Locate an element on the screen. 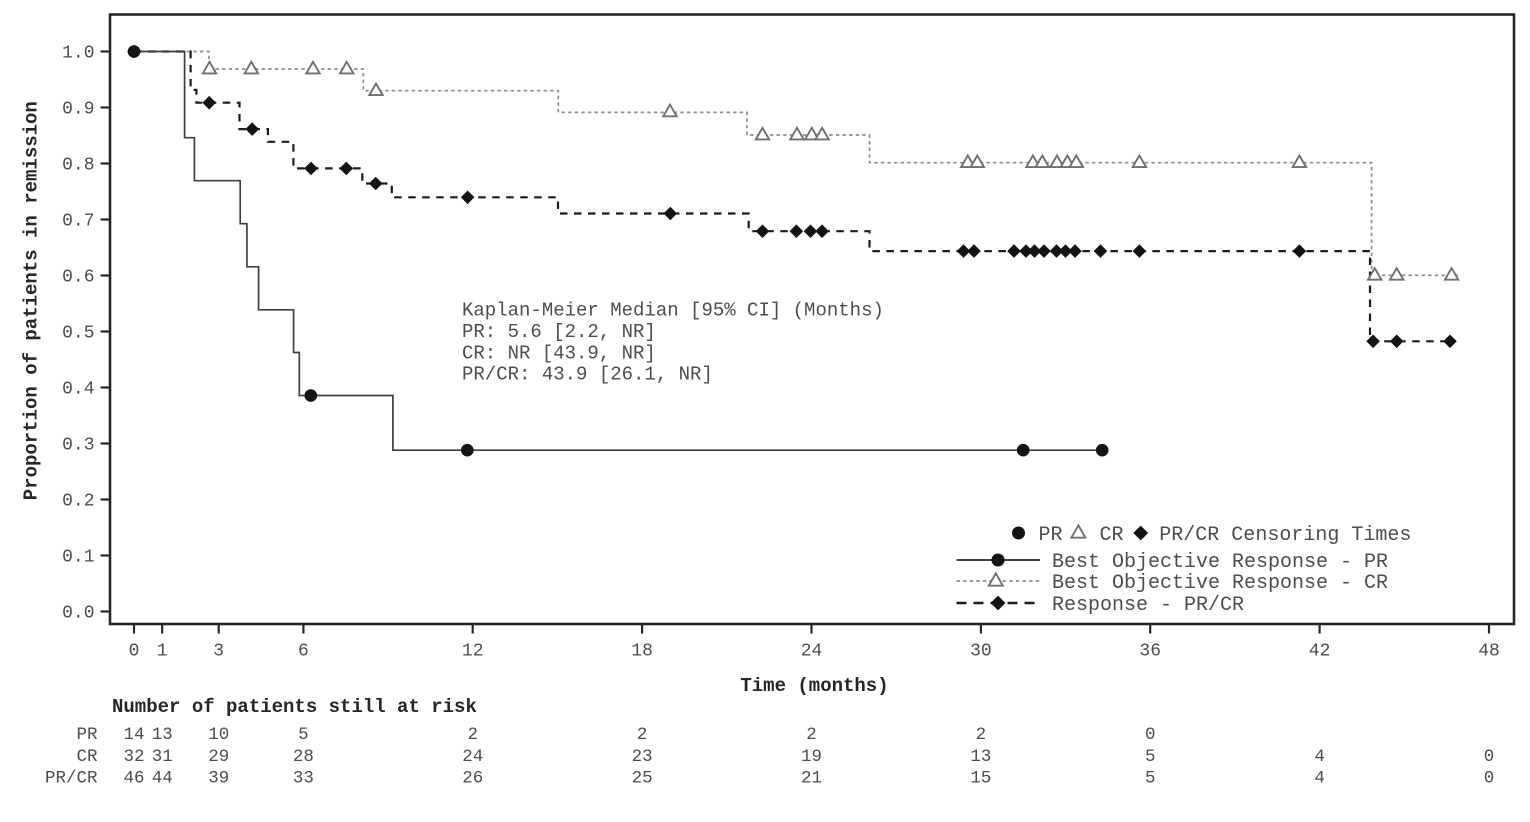  svg-text: 19 is located at coordinates (811, 757).